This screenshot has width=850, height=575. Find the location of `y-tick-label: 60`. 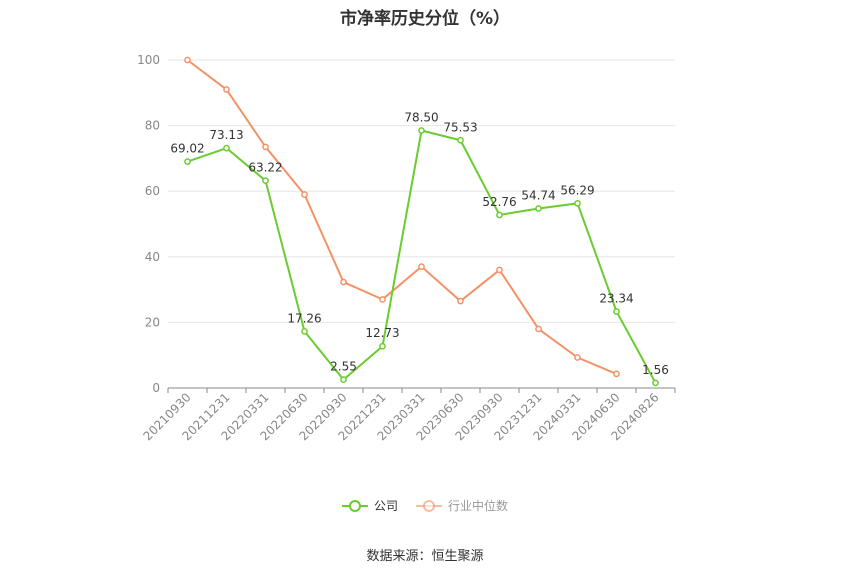

y-tick-label: 60 is located at coordinates (152, 191).